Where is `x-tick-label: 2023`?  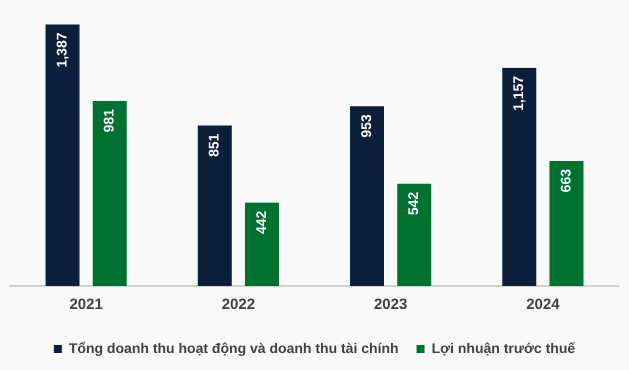 x-tick-label: 2023 is located at coordinates (391, 305).